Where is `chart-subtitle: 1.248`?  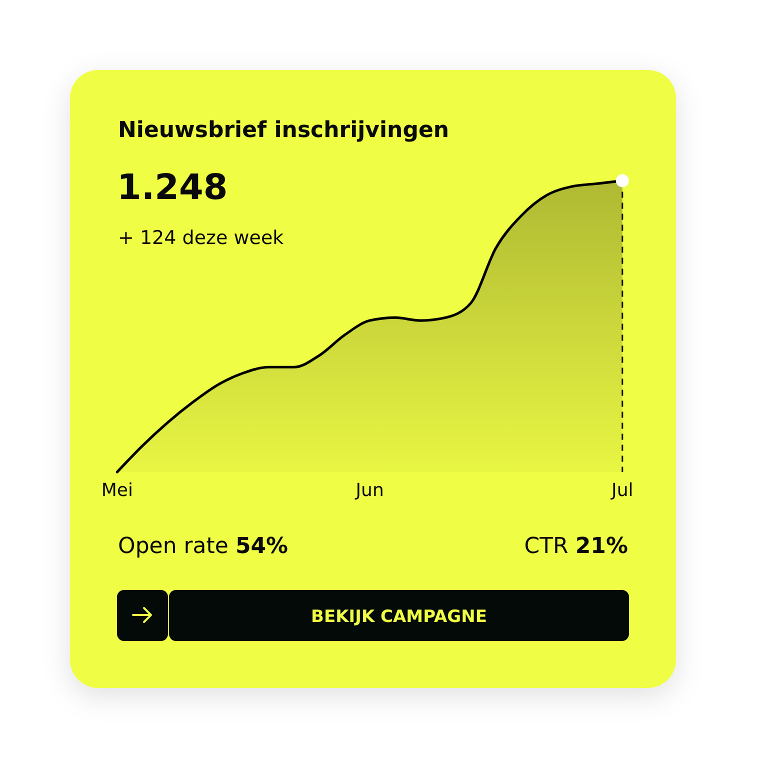 chart-subtitle: 1.248 is located at coordinates (172, 188).